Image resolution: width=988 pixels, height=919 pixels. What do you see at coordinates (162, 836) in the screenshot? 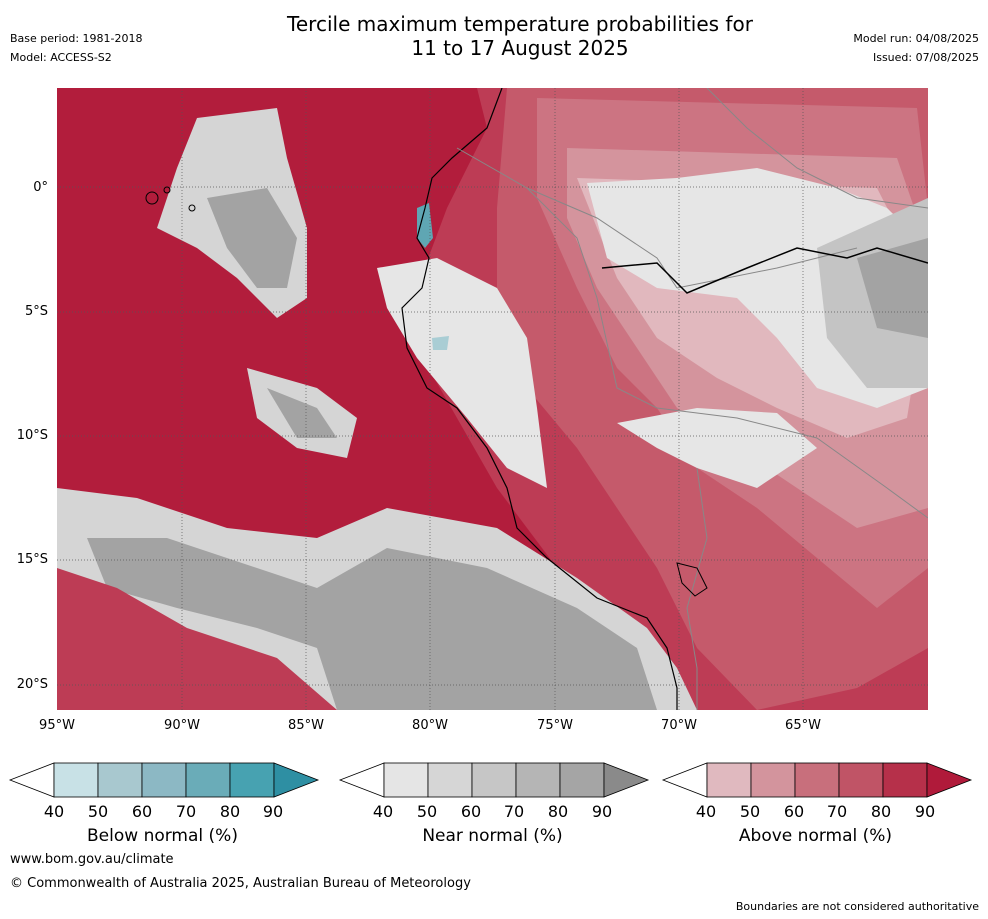
I see `below-normal-label: Below normal (%)` at bounding box center [162, 836].